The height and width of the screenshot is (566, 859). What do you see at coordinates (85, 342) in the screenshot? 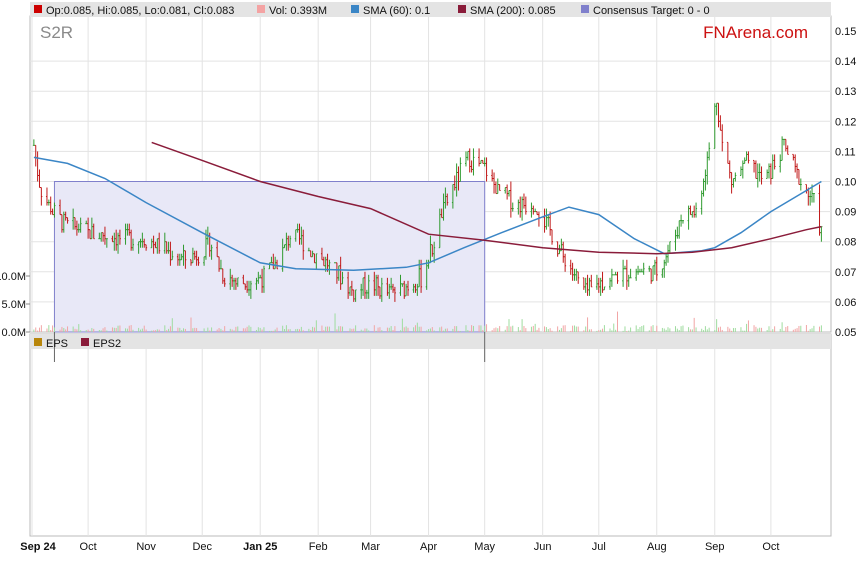
I see `legend-swatch-eps2` at bounding box center [85, 342].